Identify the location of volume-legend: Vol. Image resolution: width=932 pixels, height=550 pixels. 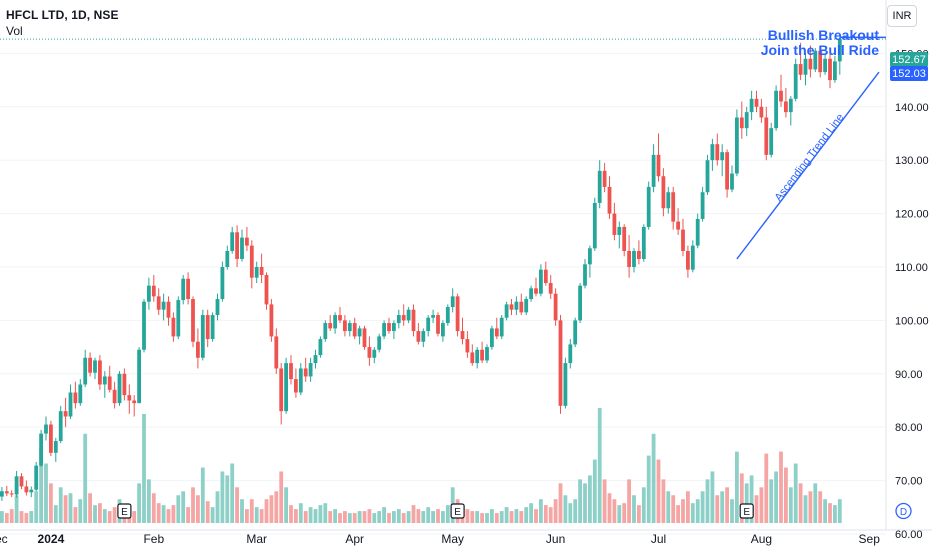
(14, 31).